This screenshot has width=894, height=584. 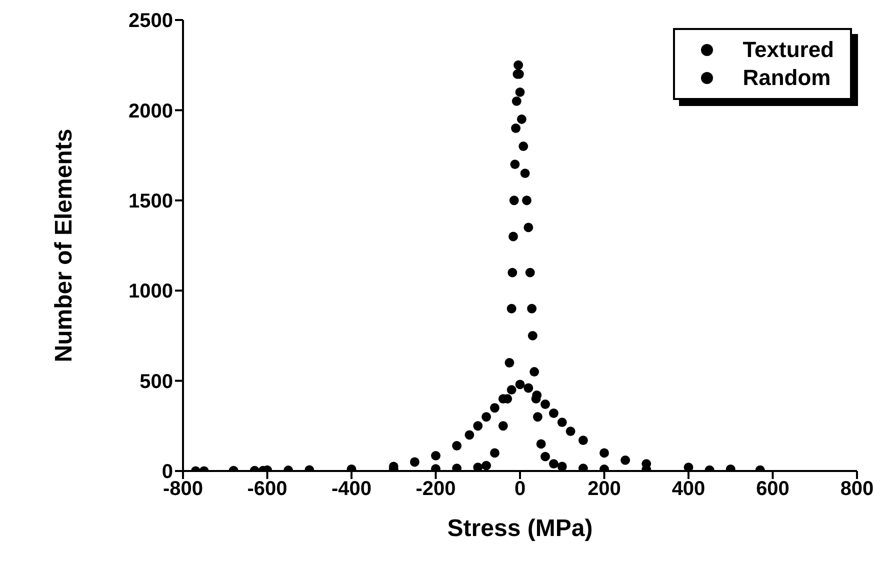 What do you see at coordinates (520, 489) in the screenshot?
I see `x-tick-label: 0` at bounding box center [520, 489].